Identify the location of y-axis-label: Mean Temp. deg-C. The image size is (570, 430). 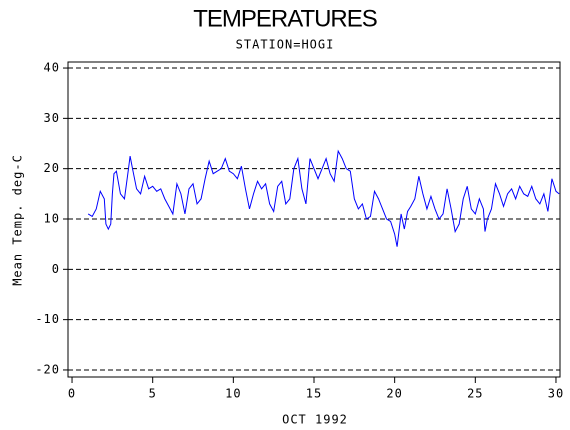
(18, 220).